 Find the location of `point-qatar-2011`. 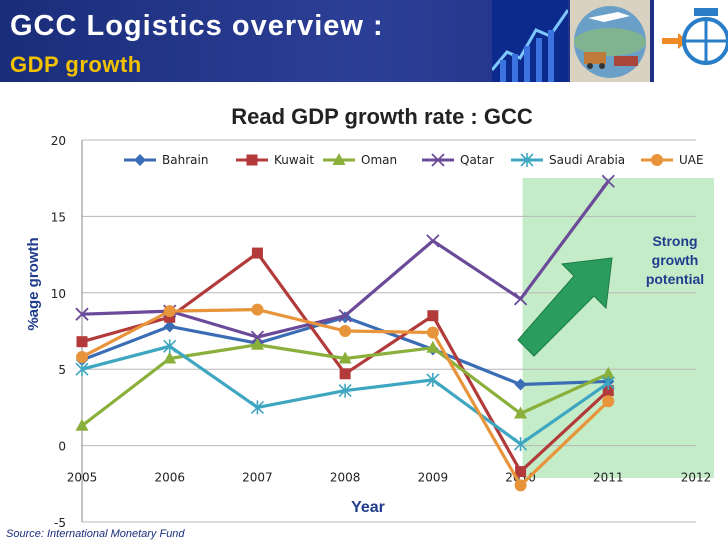

point-qatar-2011 is located at coordinates (608, 181).